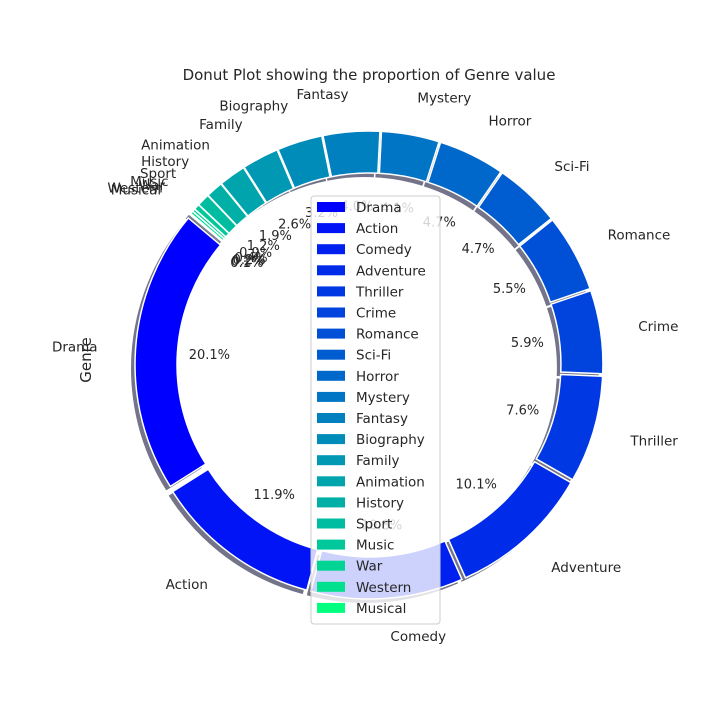 Image resolution: width=720 pixels, height=720 pixels. Describe the element at coordinates (586, 568) in the screenshot. I see `category-label-adventure: Adventure` at that location.